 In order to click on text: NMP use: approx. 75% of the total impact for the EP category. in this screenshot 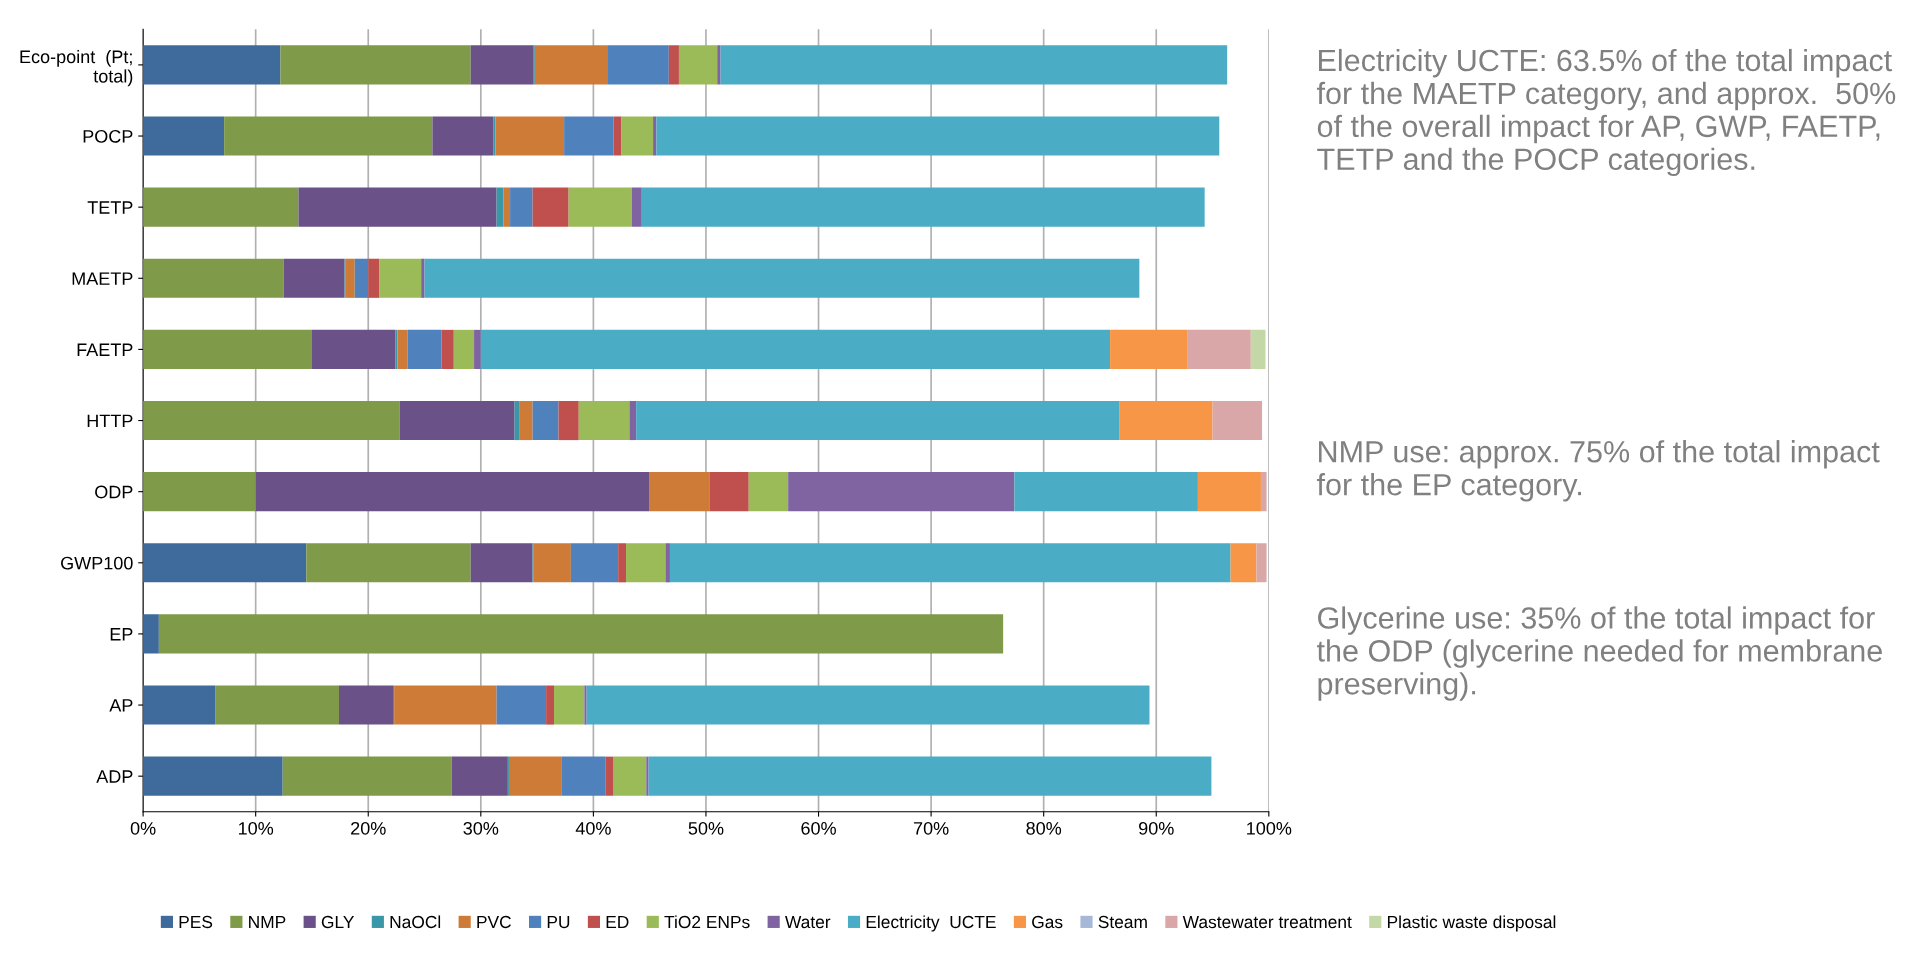, I will do `click(1598, 471)`.